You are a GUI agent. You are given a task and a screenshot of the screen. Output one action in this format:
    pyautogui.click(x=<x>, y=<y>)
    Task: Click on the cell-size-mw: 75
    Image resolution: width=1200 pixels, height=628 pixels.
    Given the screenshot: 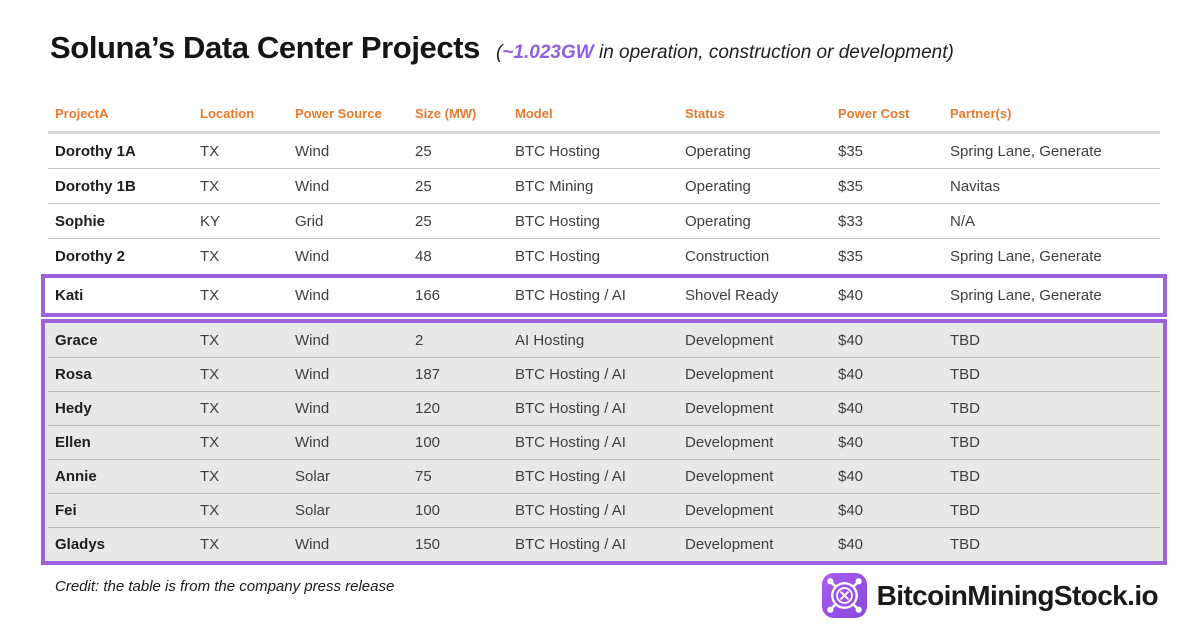 What is the action you would take?
    pyautogui.click(x=423, y=476)
    